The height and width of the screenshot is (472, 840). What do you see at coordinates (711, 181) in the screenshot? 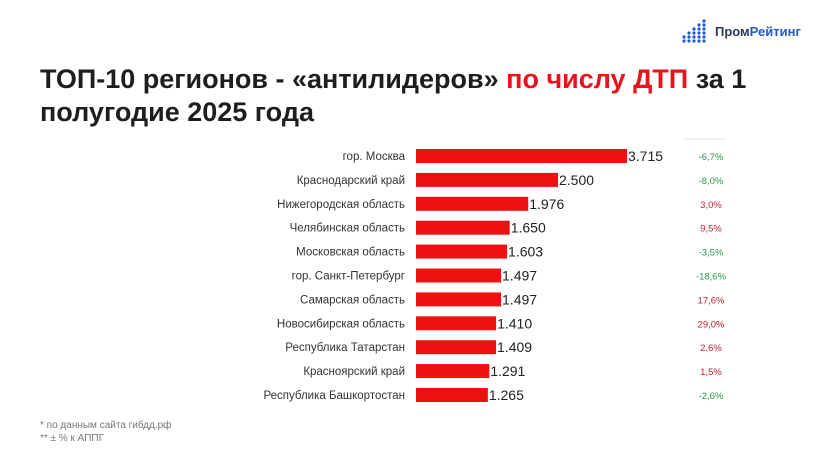
I see `change-label: -8,0%` at bounding box center [711, 181].